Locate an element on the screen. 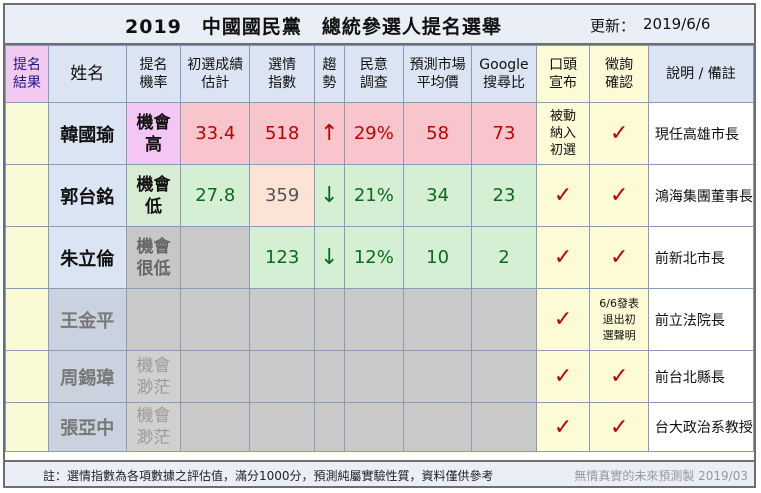 This screenshot has height=493, width=761. index-cell: 123 is located at coordinates (282, 257).